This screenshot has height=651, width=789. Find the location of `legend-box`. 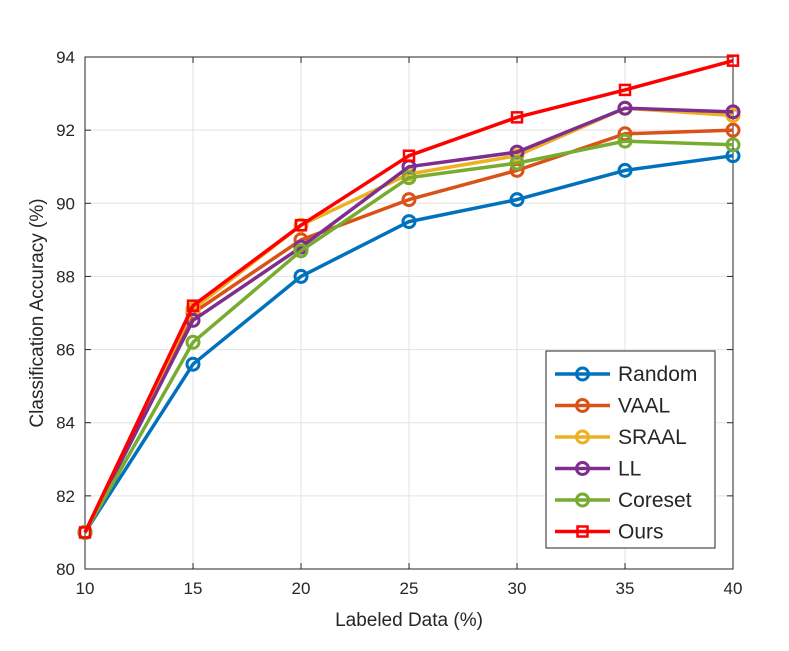

legend-box is located at coordinates (630, 449).